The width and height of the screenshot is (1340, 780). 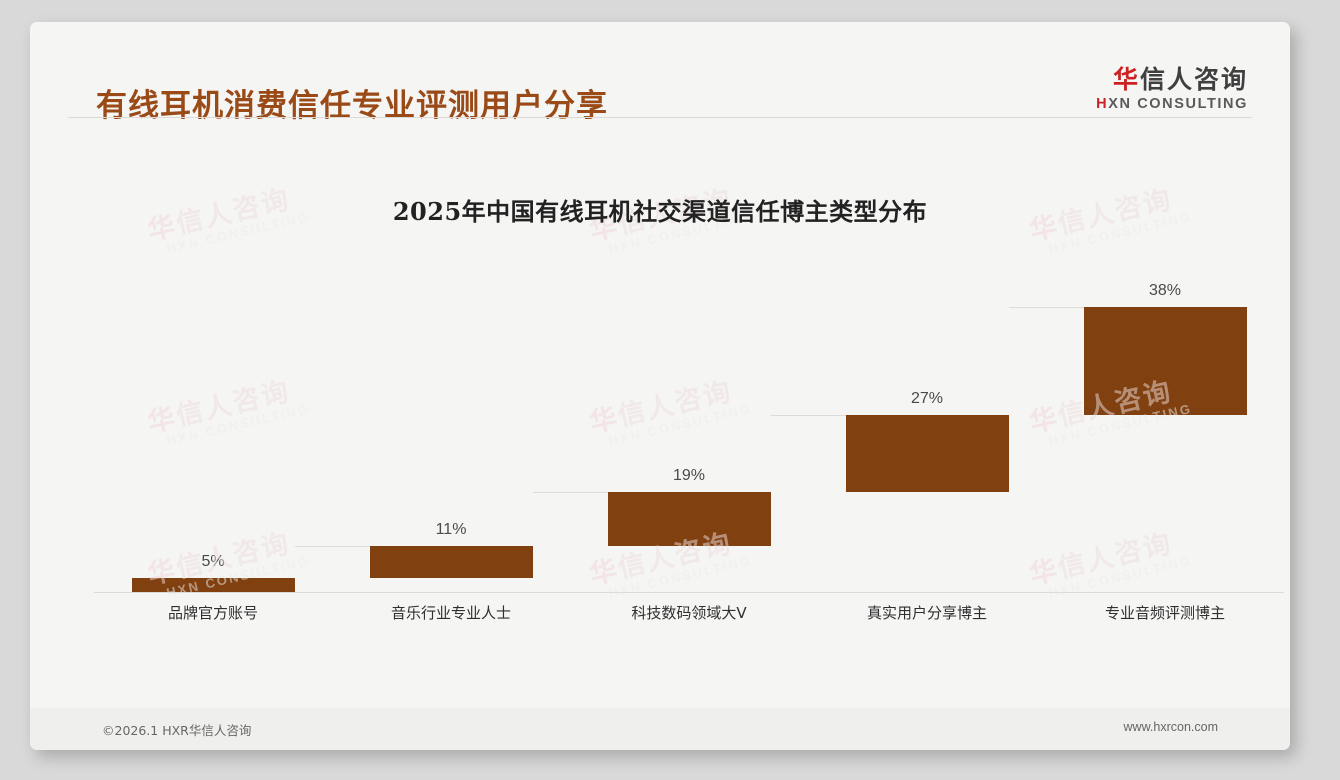 What do you see at coordinates (212, 613) in the screenshot?
I see `category-label: 品牌官方账号` at bounding box center [212, 613].